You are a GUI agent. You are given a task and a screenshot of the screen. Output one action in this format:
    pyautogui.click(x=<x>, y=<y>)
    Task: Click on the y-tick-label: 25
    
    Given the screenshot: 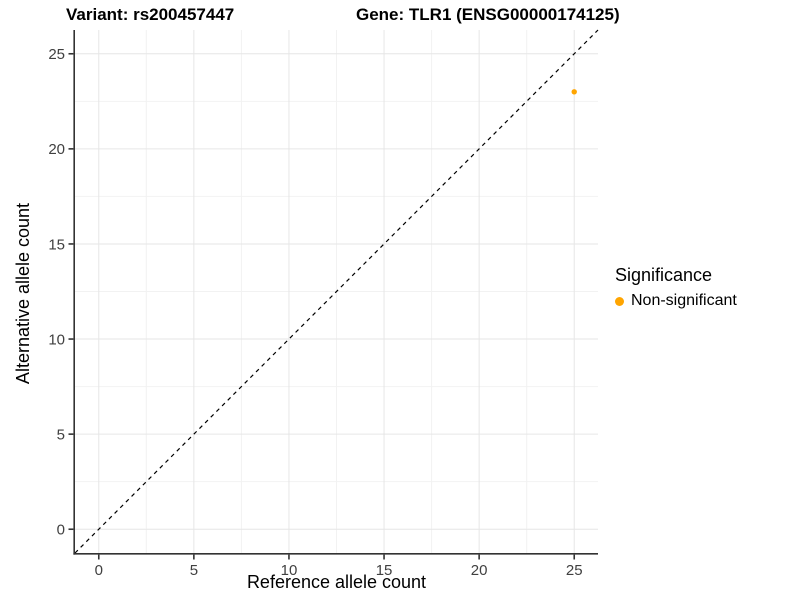 What is the action you would take?
    pyautogui.click(x=56, y=54)
    